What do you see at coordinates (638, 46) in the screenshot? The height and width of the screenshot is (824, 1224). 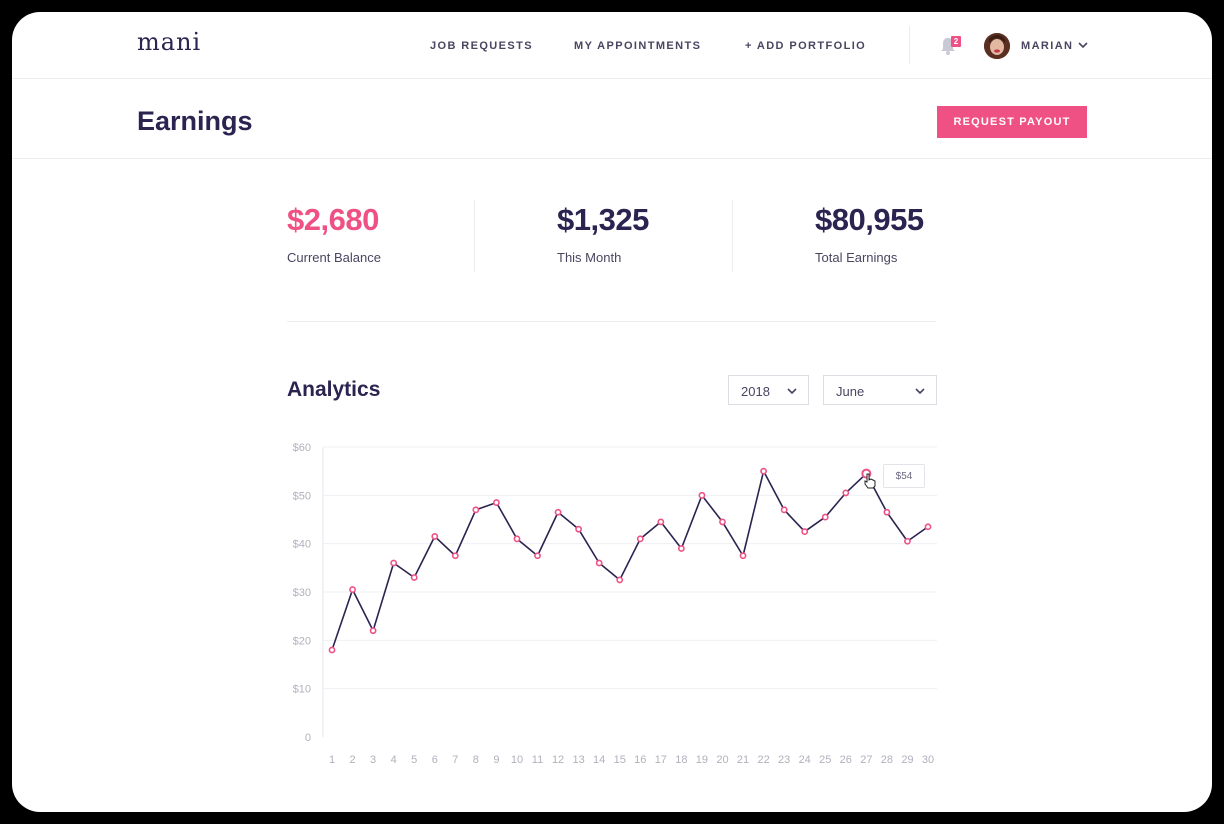 I see `nav-my-appointments: MY APPOINTMENTS` at bounding box center [638, 46].